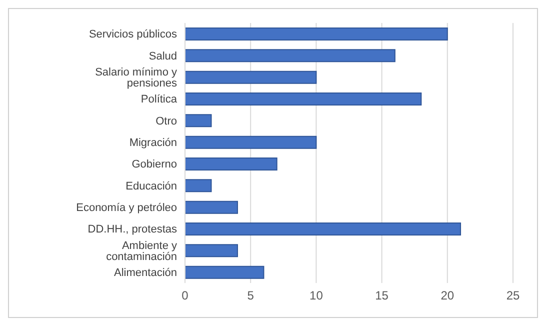 The height and width of the screenshot is (328, 547). What do you see at coordinates (382, 295) in the screenshot?
I see `x-tick-label: 15` at bounding box center [382, 295].